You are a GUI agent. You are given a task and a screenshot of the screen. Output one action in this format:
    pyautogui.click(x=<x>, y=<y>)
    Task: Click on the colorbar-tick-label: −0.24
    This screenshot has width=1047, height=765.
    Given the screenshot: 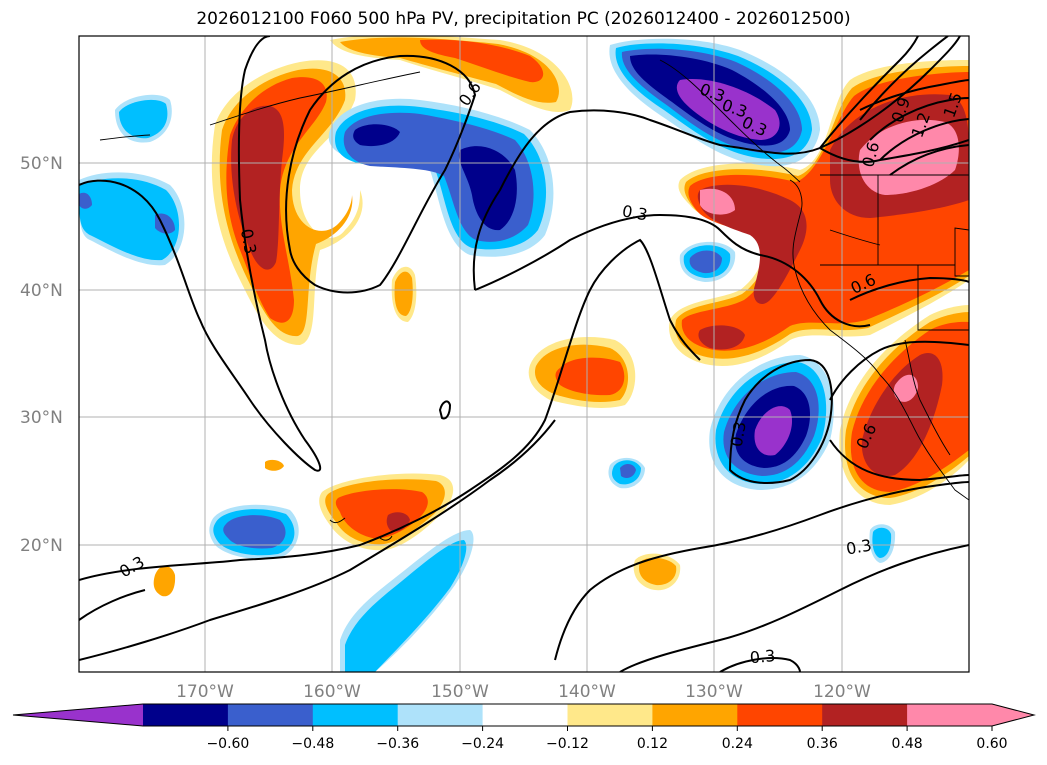 What is the action you would take?
    pyautogui.click(x=482, y=744)
    